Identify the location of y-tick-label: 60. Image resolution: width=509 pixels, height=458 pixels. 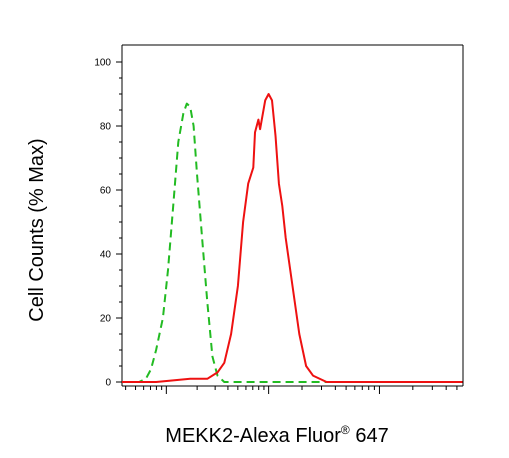
(106, 191).